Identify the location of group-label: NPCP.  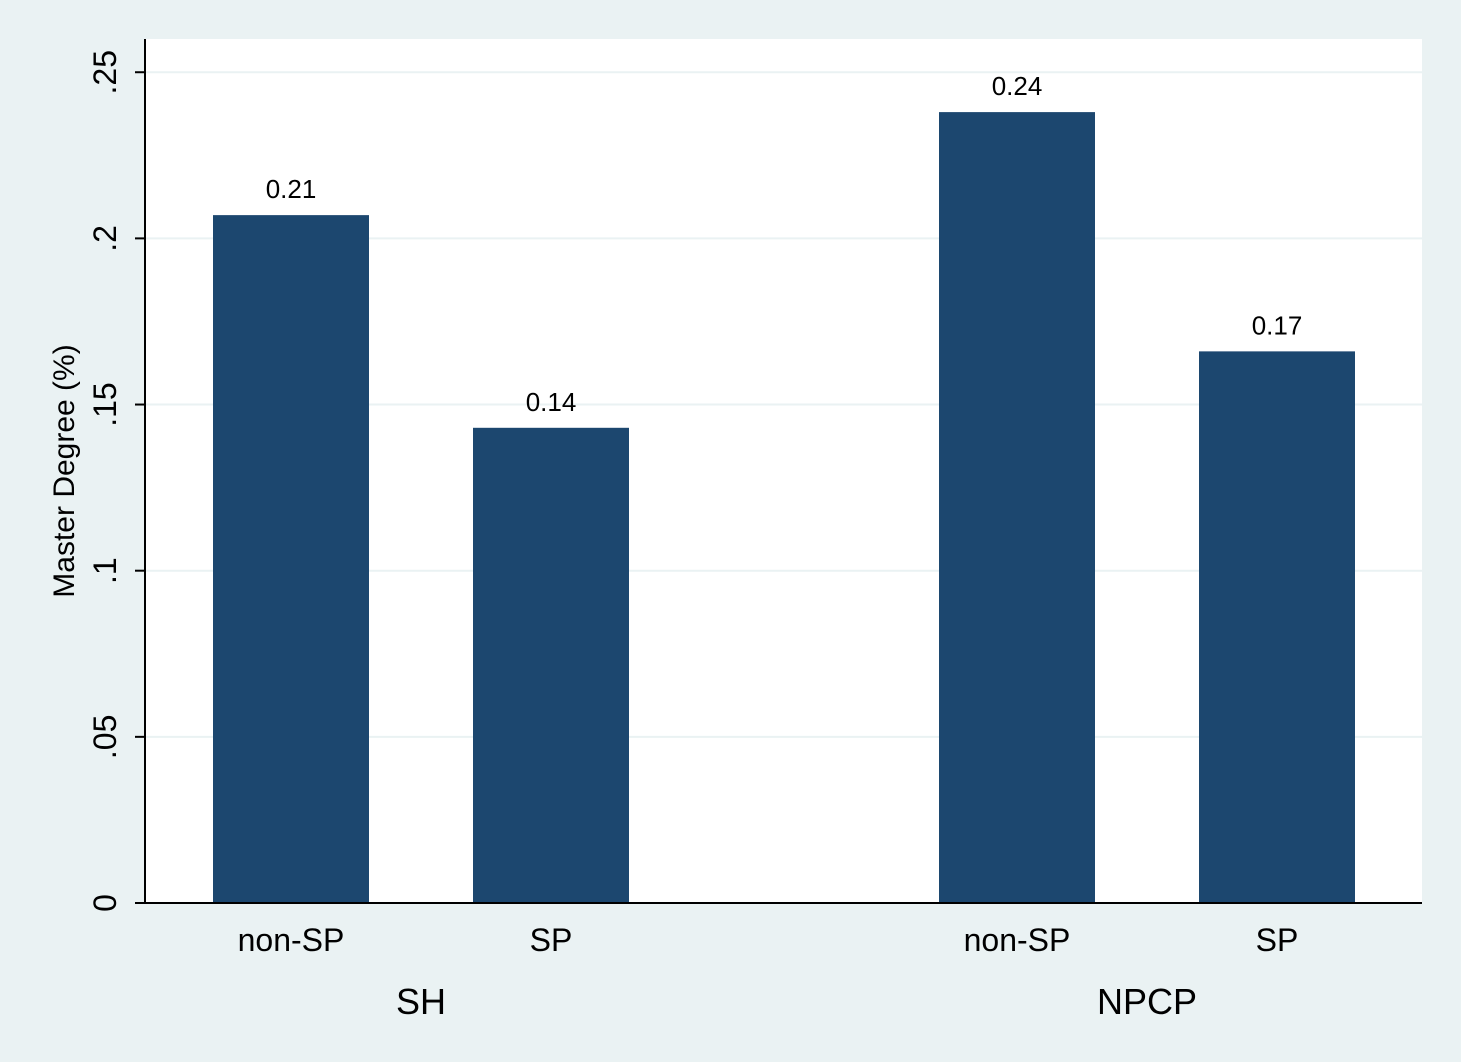
(1147, 1001).